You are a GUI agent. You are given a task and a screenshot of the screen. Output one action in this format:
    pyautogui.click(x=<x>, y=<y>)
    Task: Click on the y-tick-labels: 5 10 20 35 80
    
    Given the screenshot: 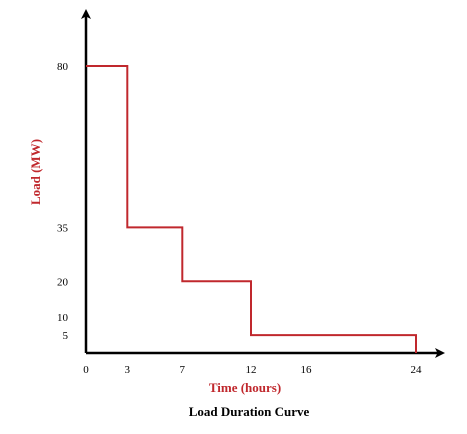 What is the action you would take?
    pyautogui.click(x=63, y=201)
    